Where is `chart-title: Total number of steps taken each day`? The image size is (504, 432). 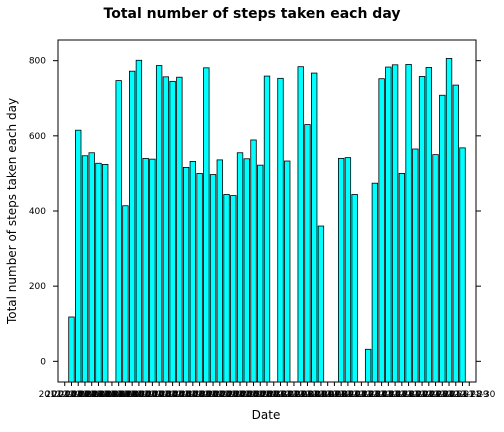
chart-title: Total number of steps taken each day is located at coordinates (252, 14).